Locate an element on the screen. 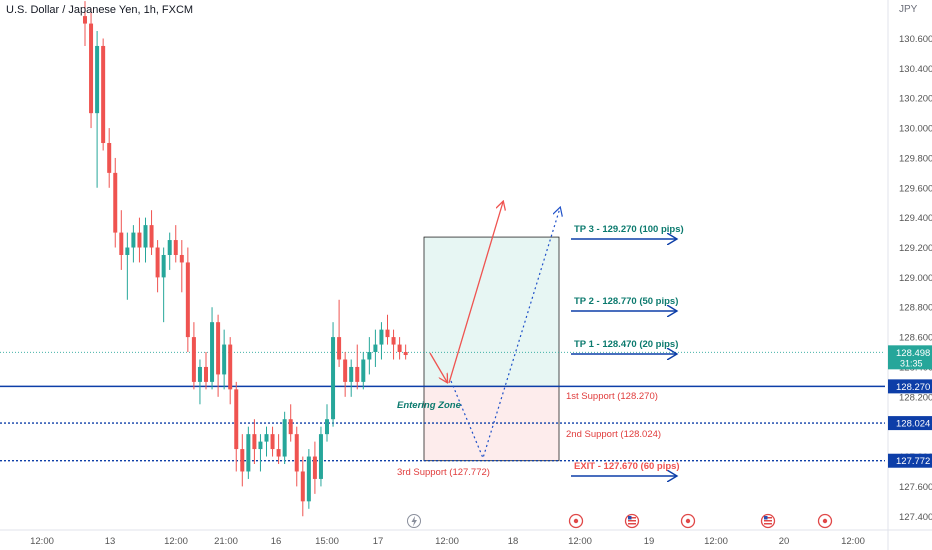  price-tick-label: 129.400 is located at coordinates (915, 218).